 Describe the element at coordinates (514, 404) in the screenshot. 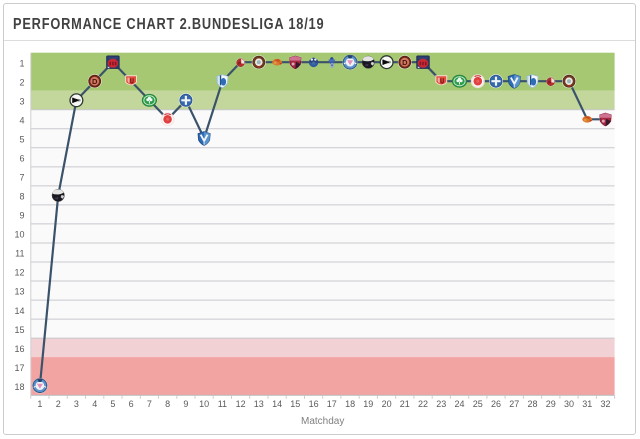

I see `svg-text: 27` at that location.